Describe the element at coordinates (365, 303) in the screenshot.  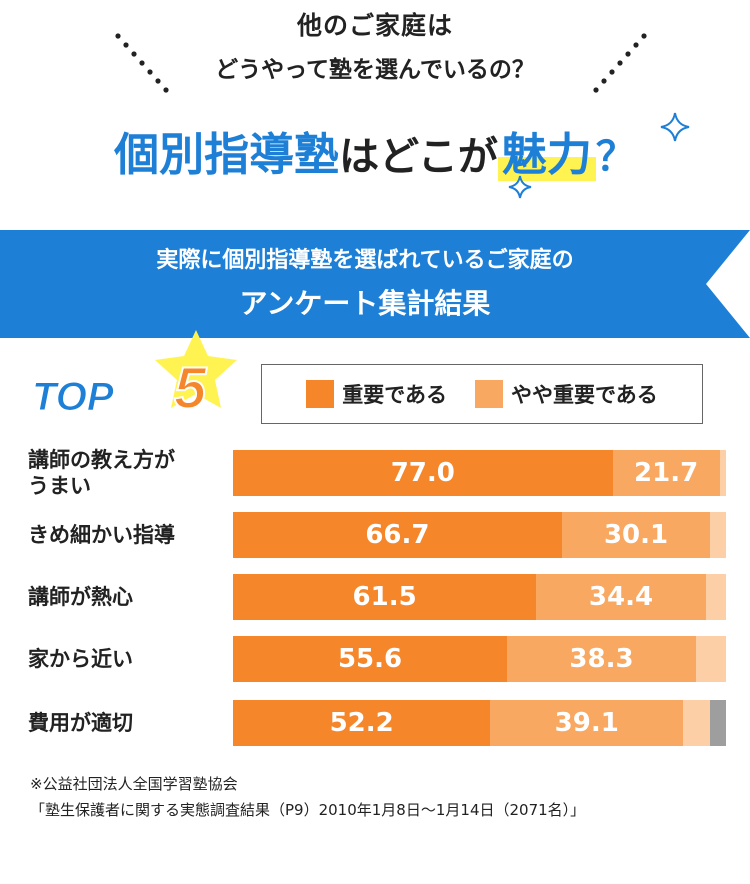
I see `banner-line2: アンケート集計結果` at that location.